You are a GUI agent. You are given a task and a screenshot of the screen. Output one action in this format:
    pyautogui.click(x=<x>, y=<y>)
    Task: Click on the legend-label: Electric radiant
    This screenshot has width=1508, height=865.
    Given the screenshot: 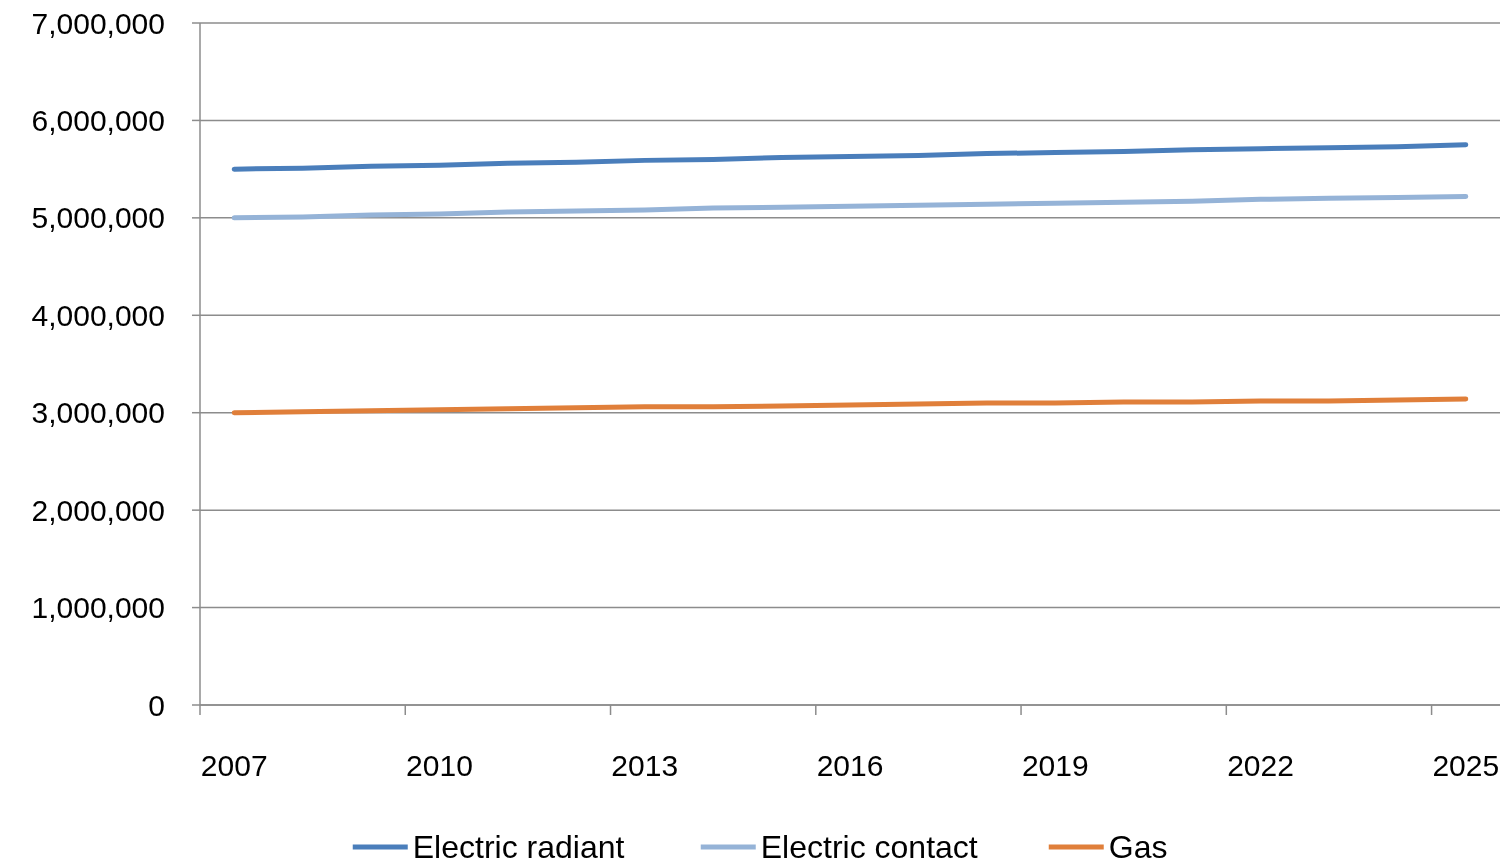 What is the action you would take?
    pyautogui.click(x=518, y=847)
    